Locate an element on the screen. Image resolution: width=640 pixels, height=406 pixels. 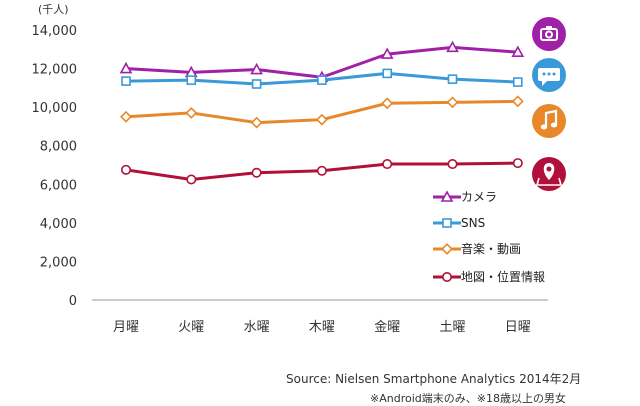
category-icons is located at coordinates (549, 104).